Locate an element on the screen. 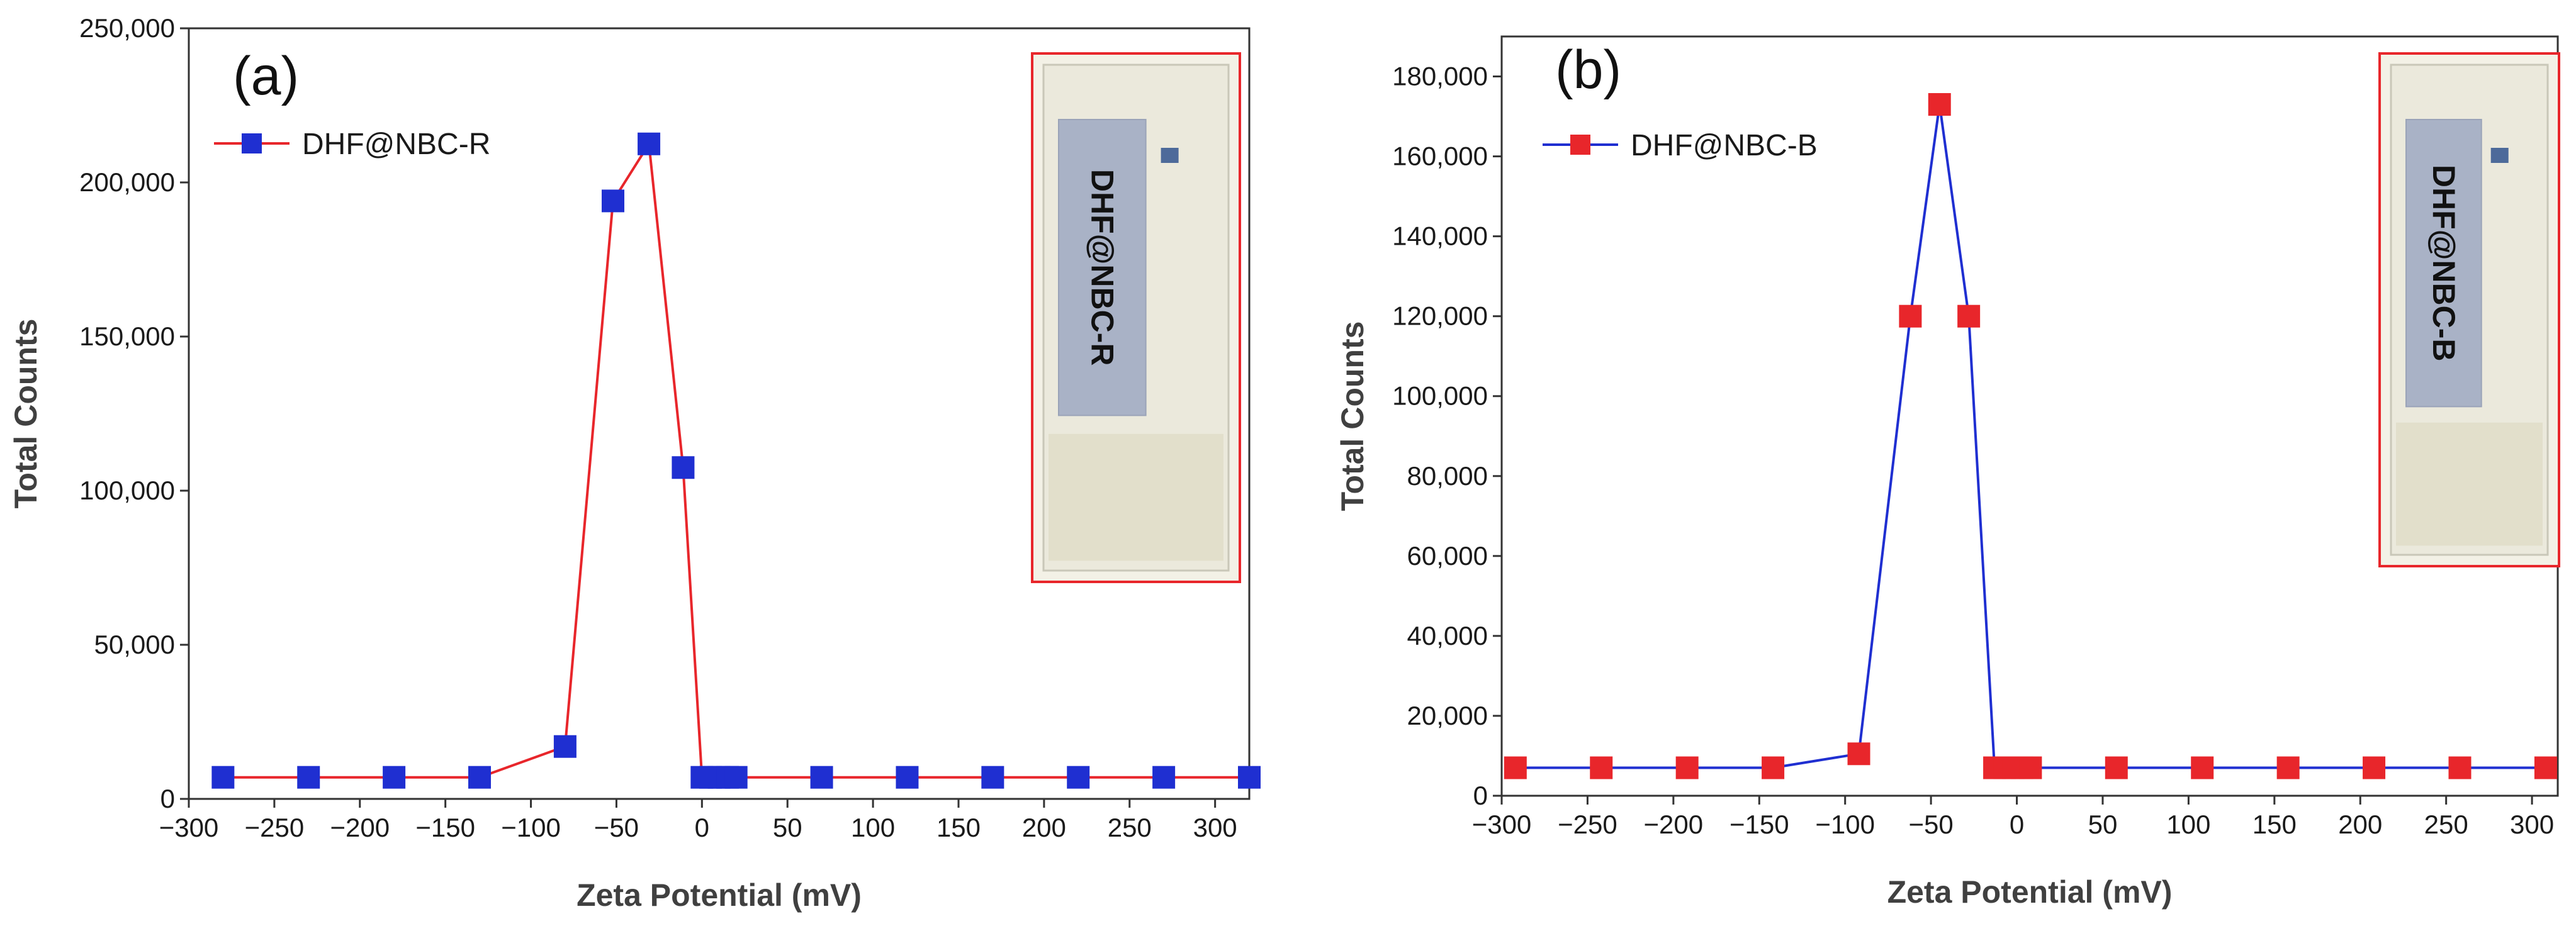 The image size is (2576, 931). legend-label: DHF@NBC-R is located at coordinates (396, 144).